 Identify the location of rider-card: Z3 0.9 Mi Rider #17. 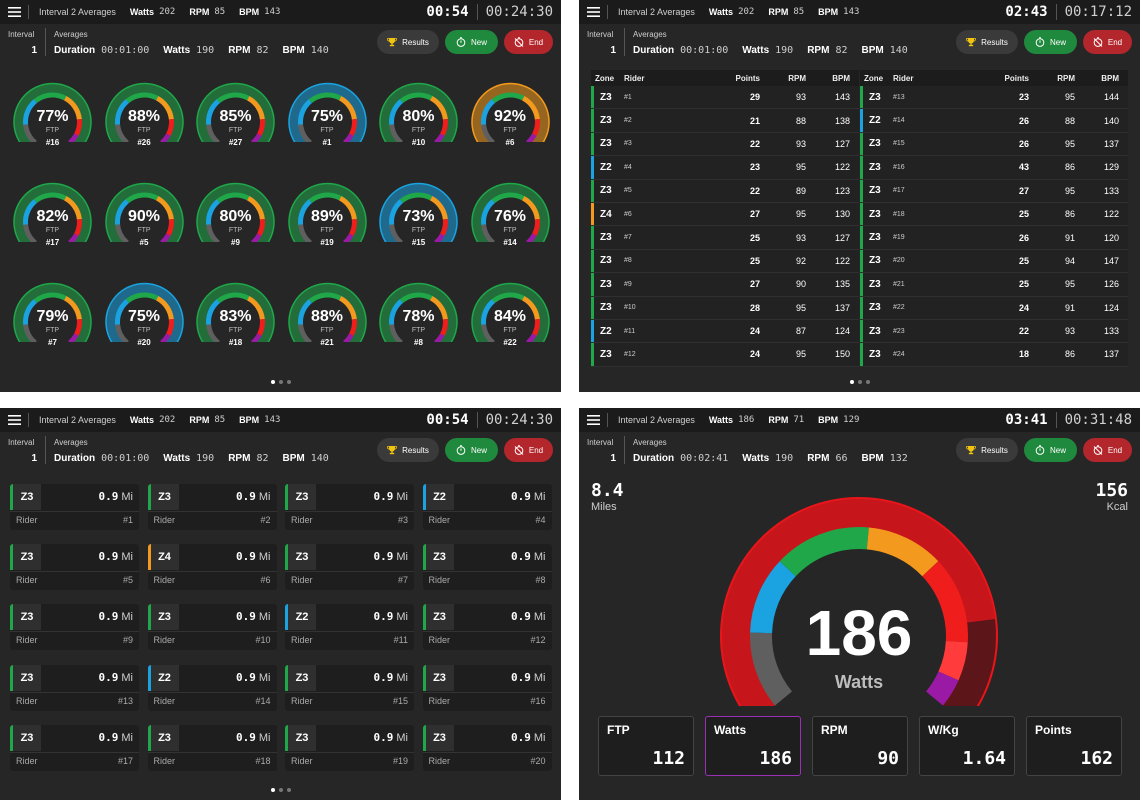
(74, 747).